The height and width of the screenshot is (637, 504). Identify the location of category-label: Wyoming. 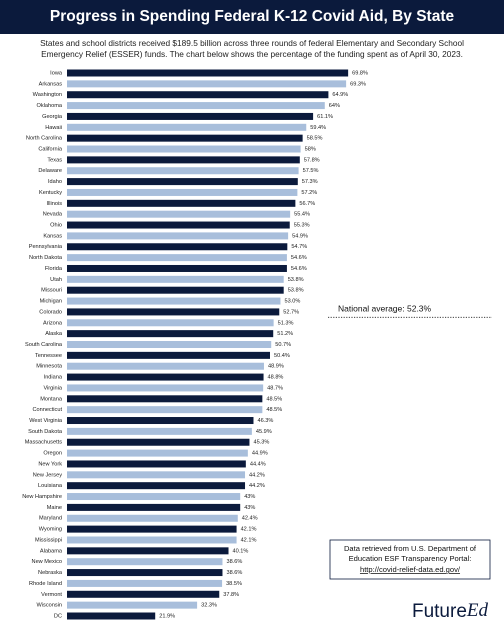
(50, 530).